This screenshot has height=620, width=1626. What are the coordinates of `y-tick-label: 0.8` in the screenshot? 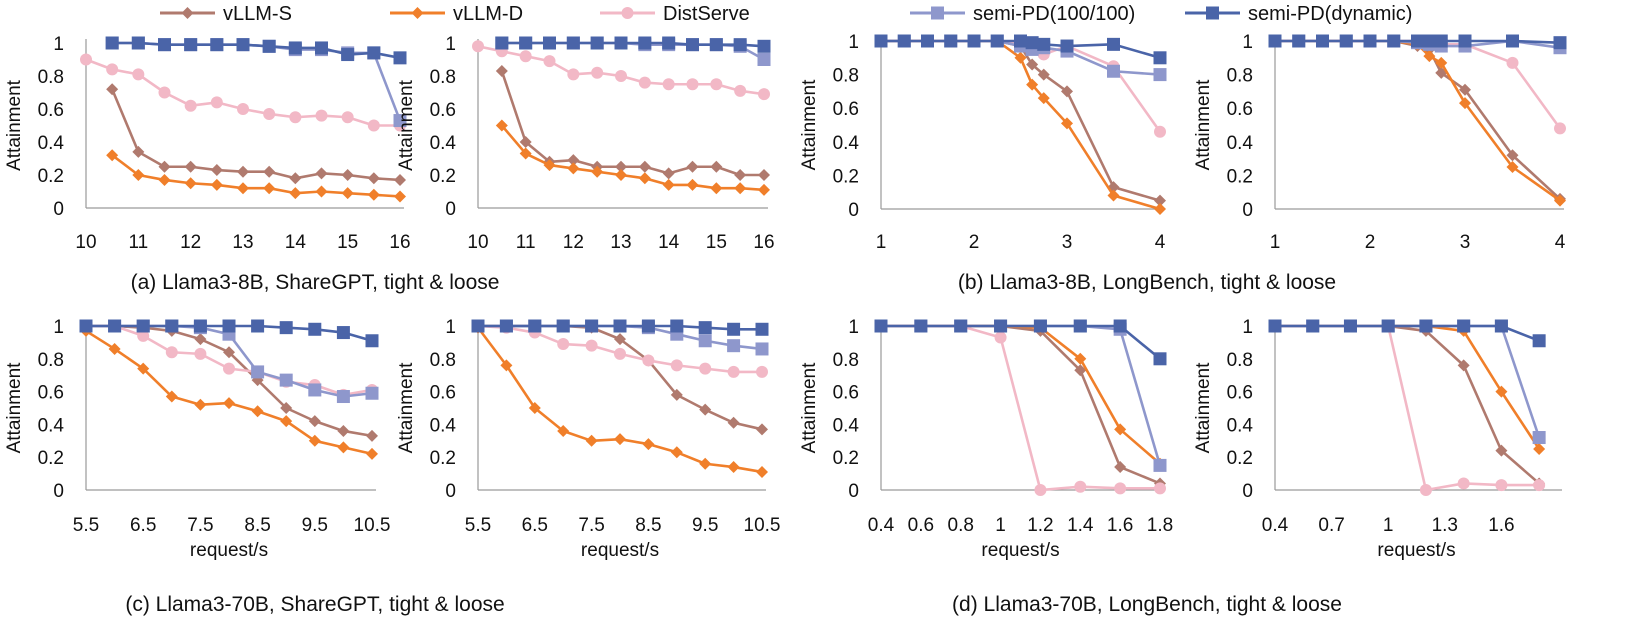 It's located at (443, 77).